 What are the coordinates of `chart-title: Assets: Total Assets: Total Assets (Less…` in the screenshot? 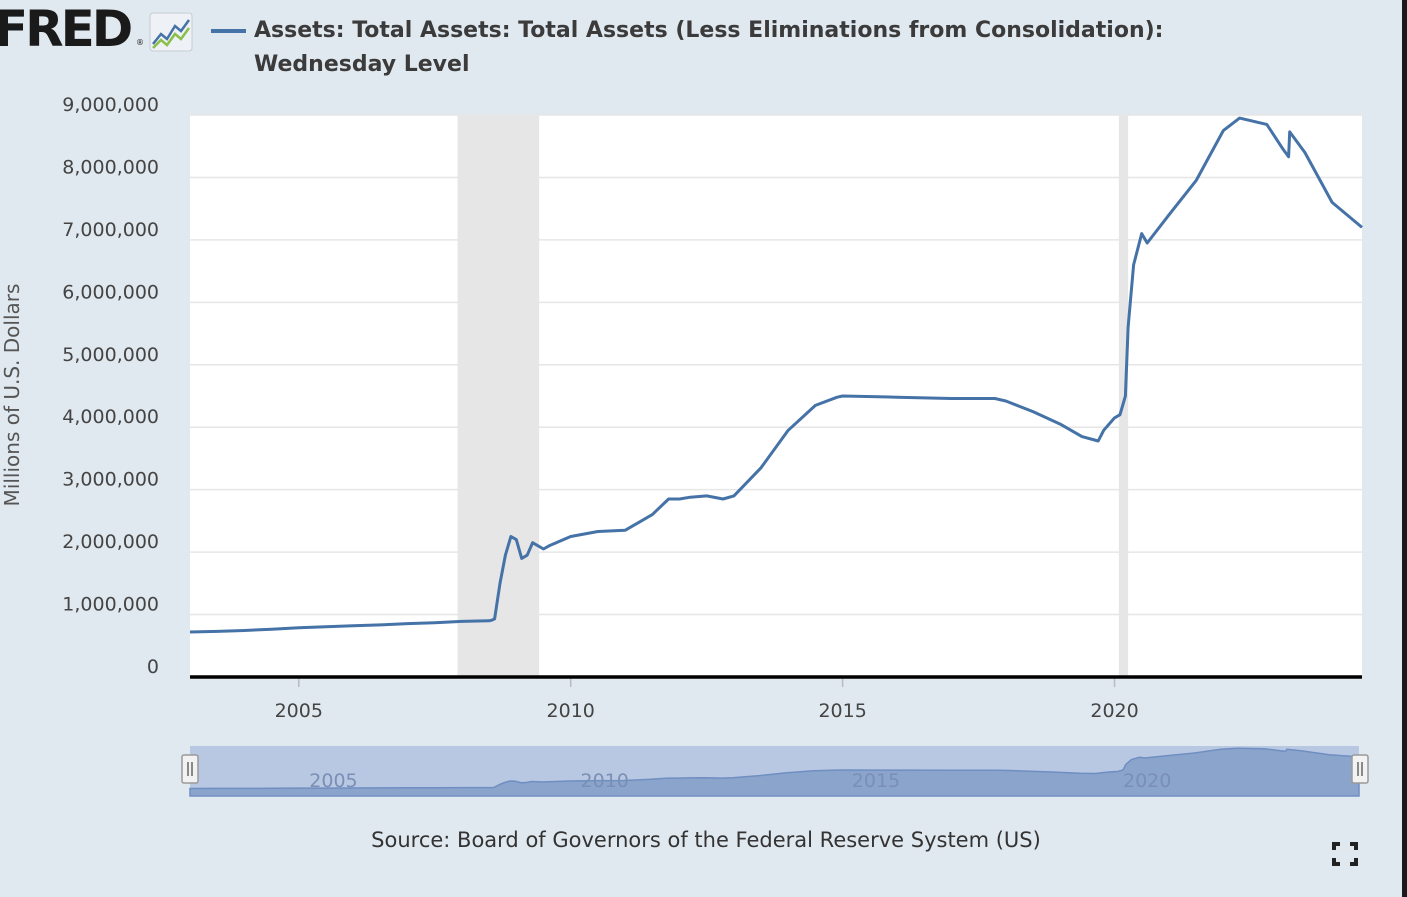 It's located at (709, 47).